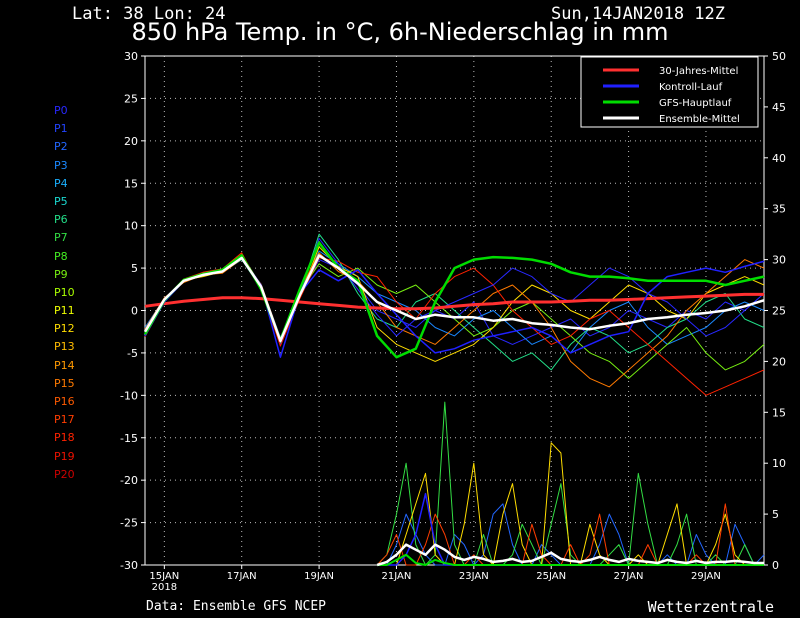  Describe the element at coordinates (61, 274) in the screenshot. I see `member-label: P9` at that location.